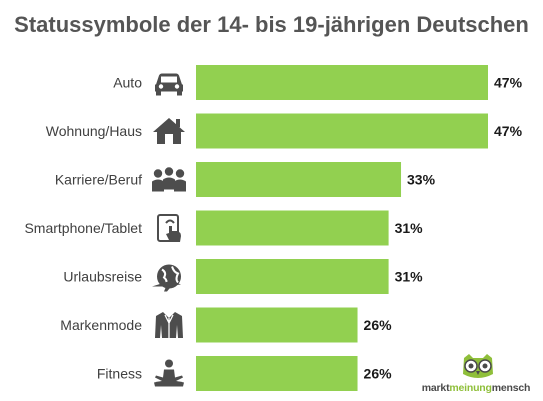 This screenshot has width=543, height=401. What do you see at coordinates (470, 388) in the screenshot?
I see `logo-text-mid: meinung` at bounding box center [470, 388].